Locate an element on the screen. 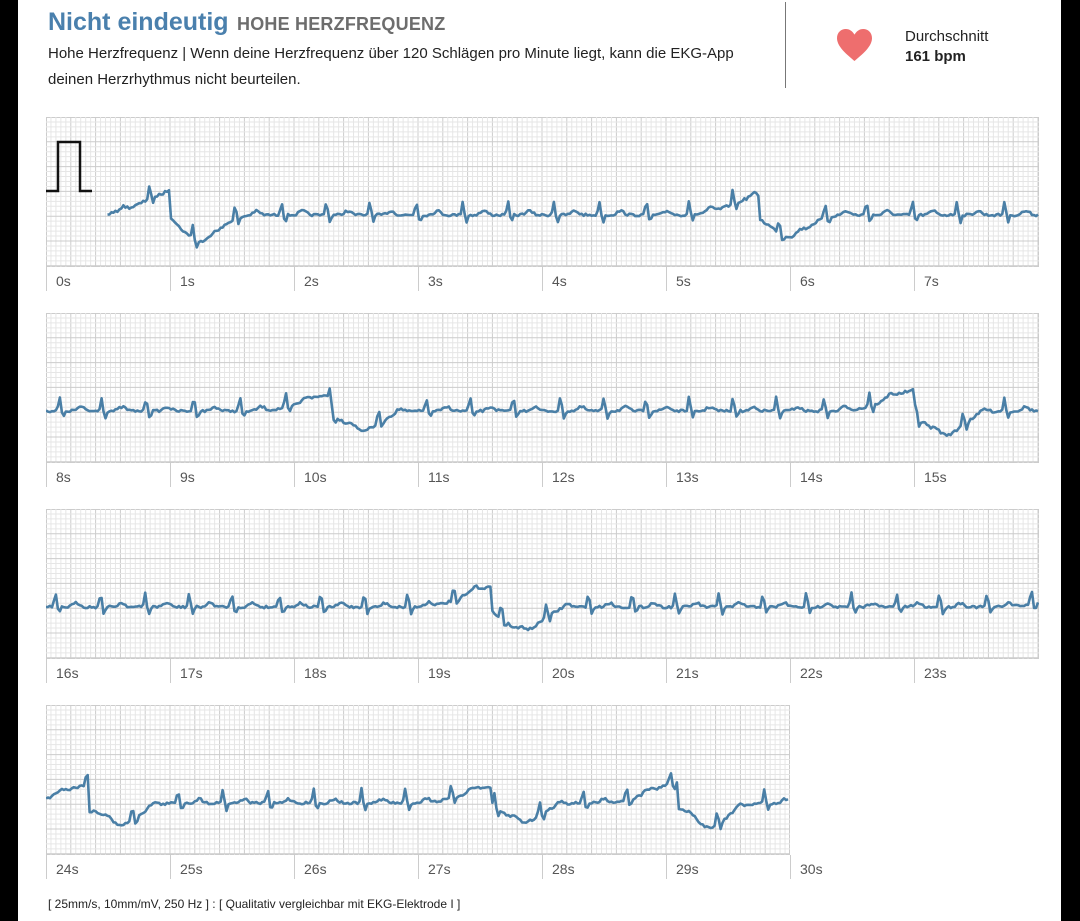 The height and width of the screenshot is (921, 1080). time-tick-label: 3s is located at coordinates (435, 281).